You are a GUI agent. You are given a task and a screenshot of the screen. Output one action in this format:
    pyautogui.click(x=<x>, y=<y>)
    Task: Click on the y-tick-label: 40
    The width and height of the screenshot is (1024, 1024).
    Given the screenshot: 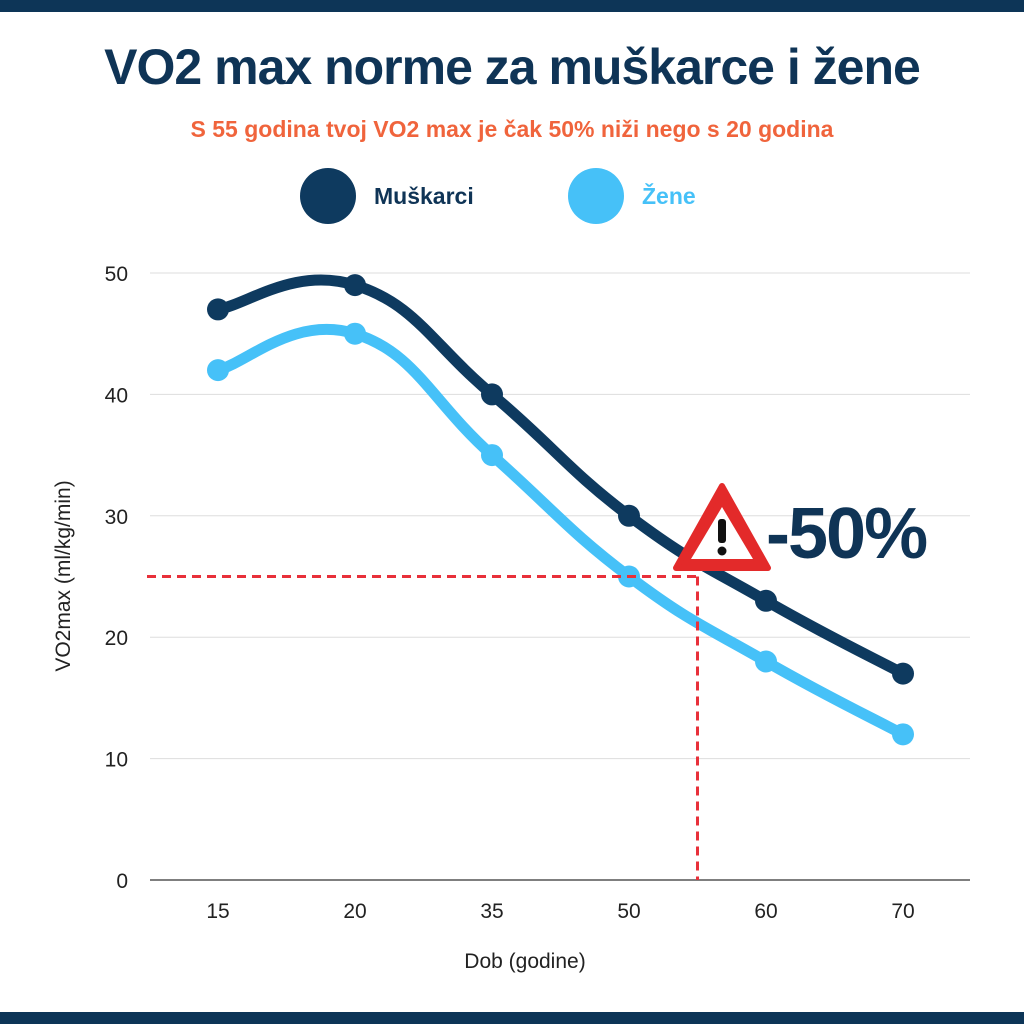 What is the action you would take?
    pyautogui.click(x=116, y=395)
    